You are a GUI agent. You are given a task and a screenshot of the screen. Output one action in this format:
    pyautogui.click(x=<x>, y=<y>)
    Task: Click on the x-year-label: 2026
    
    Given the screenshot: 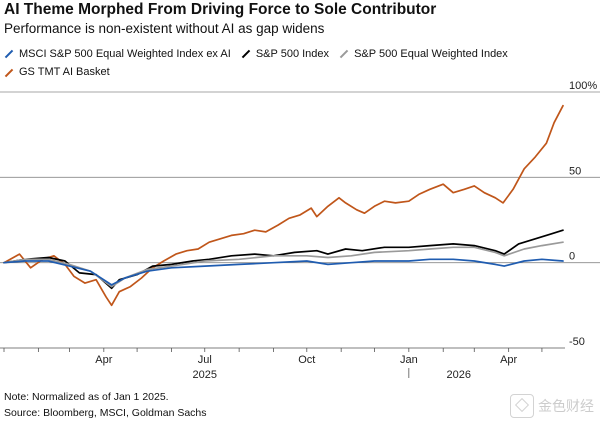 What is the action you would take?
    pyautogui.click(x=458, y=373)
    